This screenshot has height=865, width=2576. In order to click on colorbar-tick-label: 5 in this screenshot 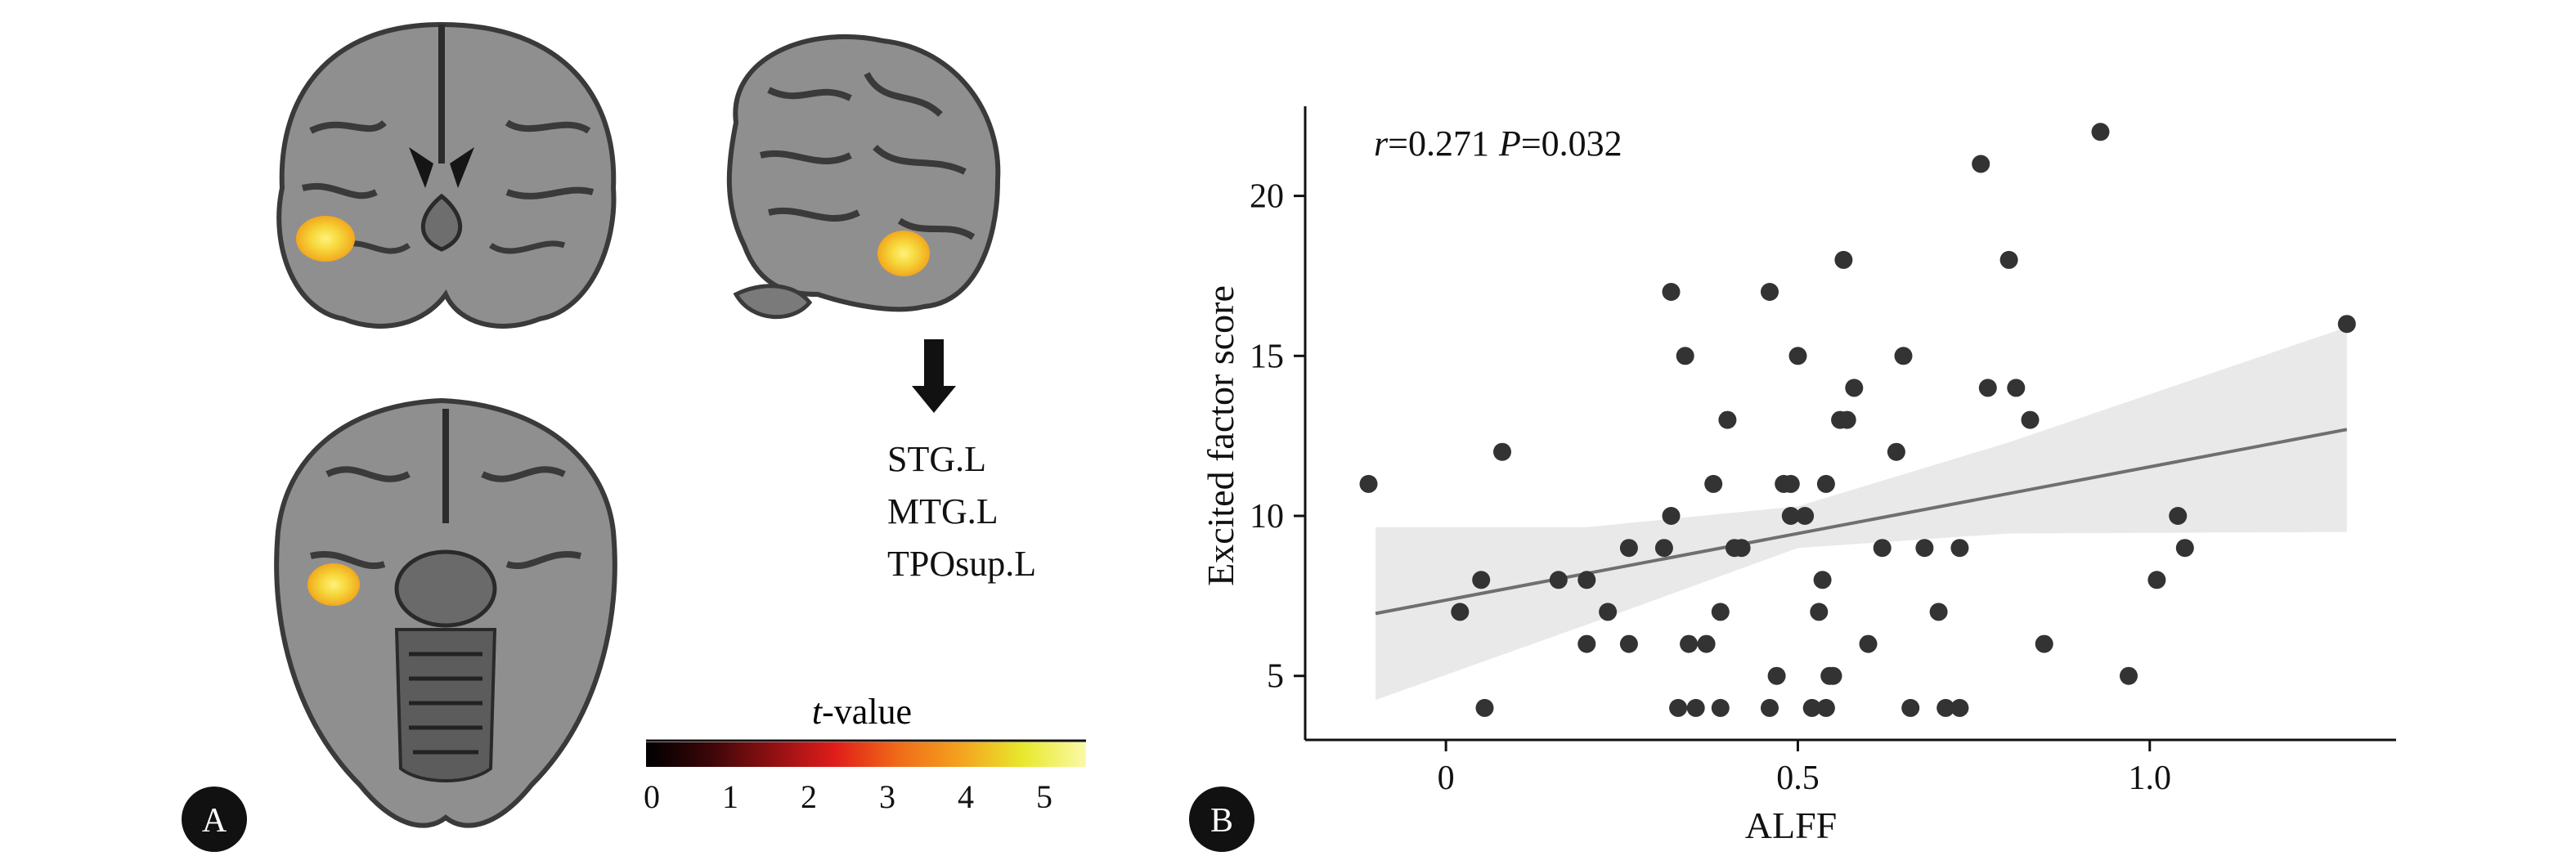, I will do `click(1044, 796)`.